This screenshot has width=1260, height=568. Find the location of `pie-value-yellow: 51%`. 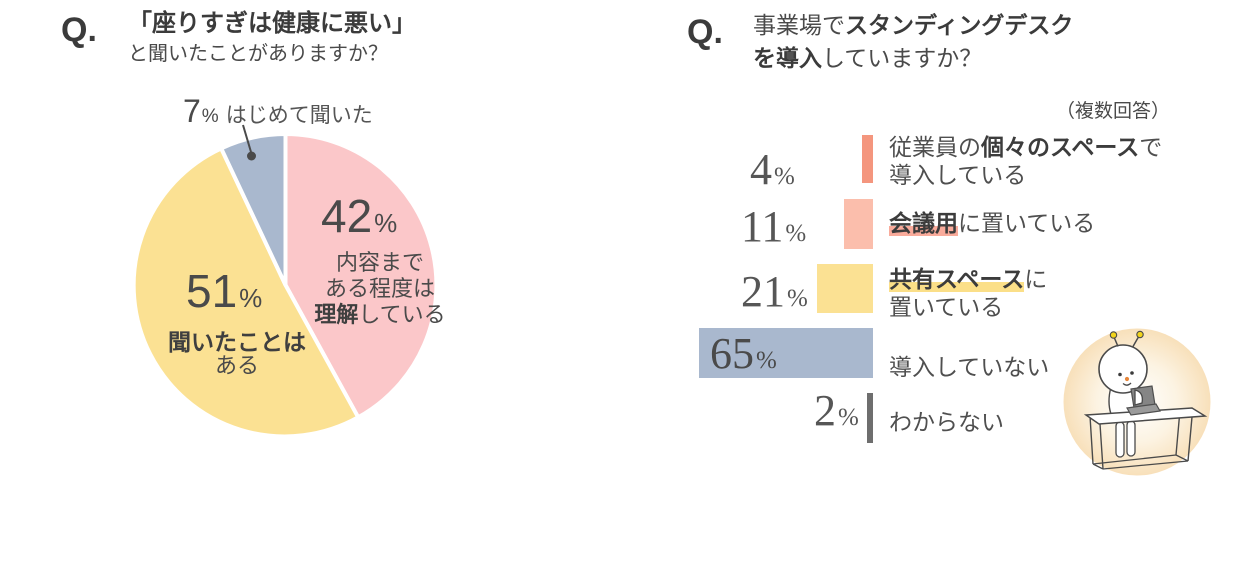

pie-value-yellow: 51% is located at coordinates (224, 291).